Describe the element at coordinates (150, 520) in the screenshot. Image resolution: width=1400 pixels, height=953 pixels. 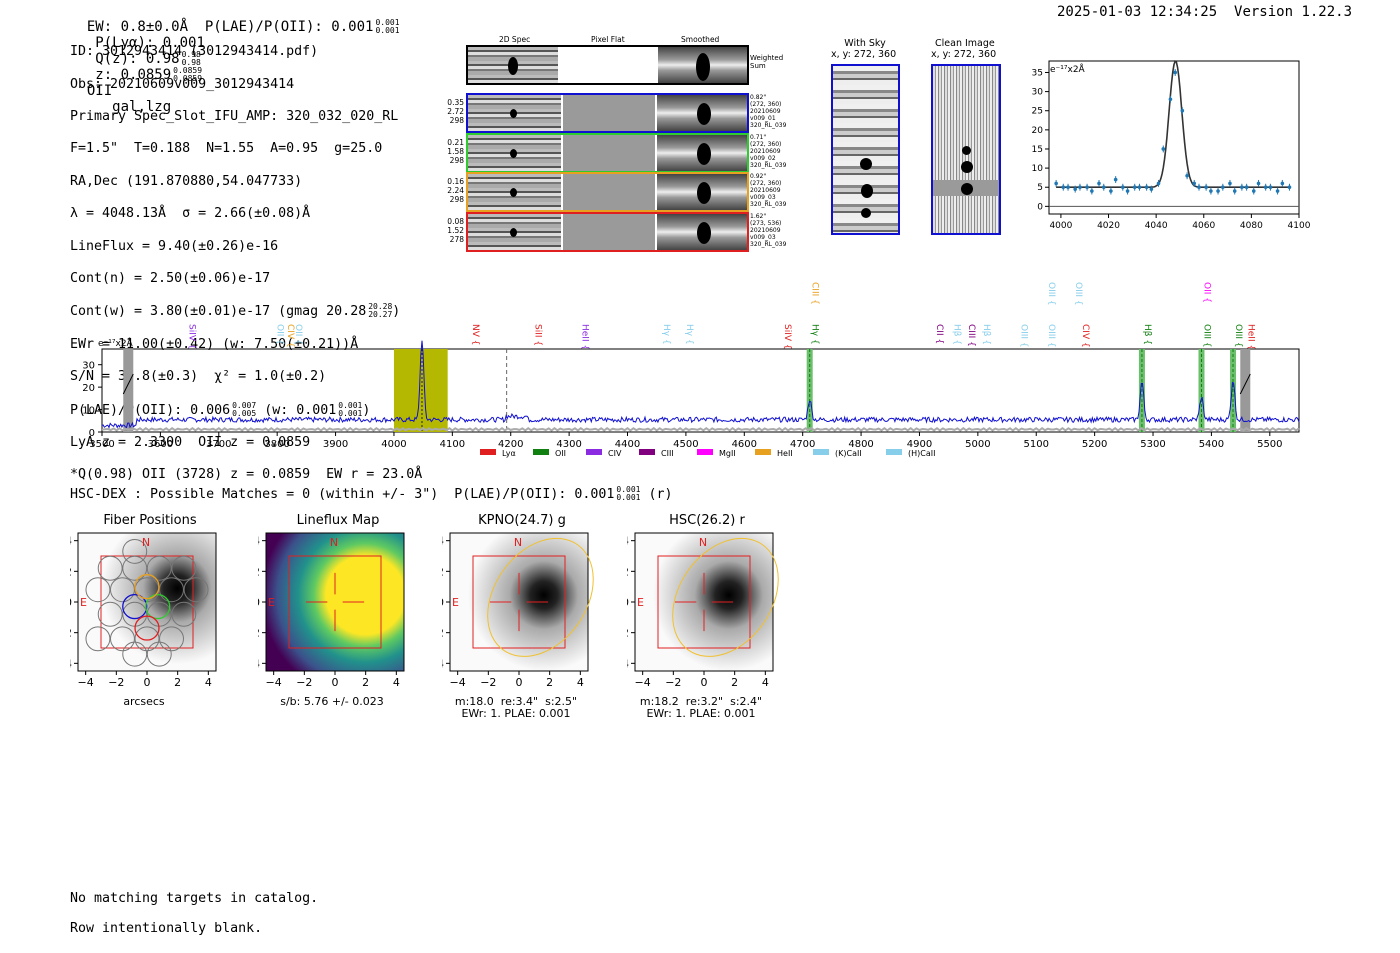
I see `panel-title: Fiber Positions` at that location.